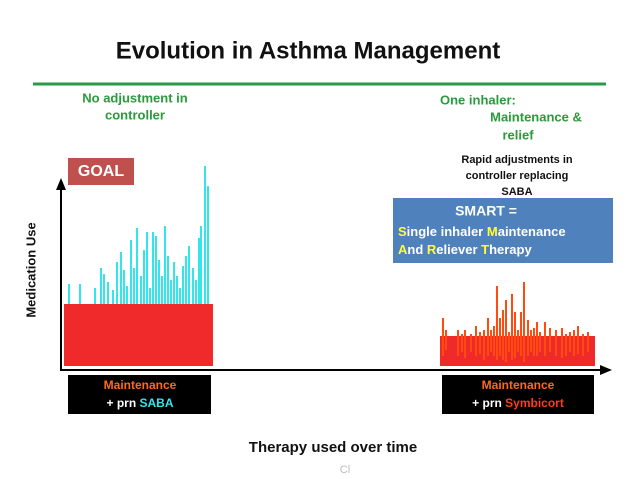  Describe the element at coordinates (445, 231) in the screenshot. I see `word: ingle inhaler` at that location.